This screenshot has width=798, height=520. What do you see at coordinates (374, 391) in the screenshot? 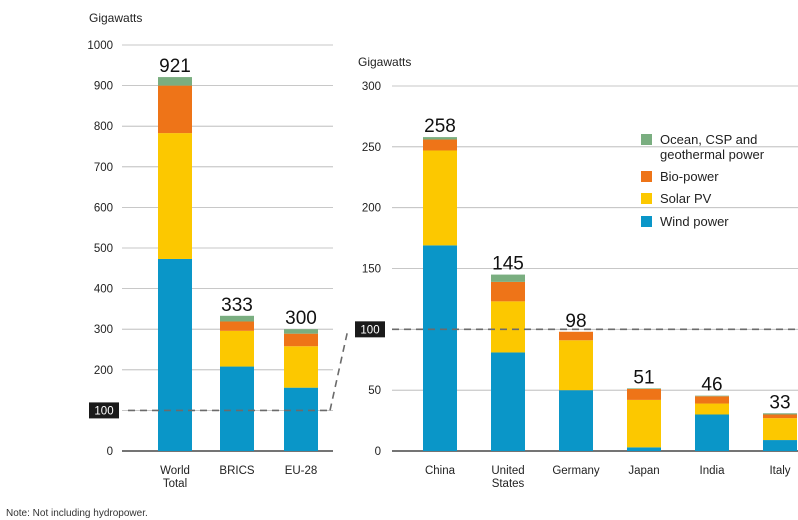
I see `y-tick-label: 50` at bounding box center [374, 391].